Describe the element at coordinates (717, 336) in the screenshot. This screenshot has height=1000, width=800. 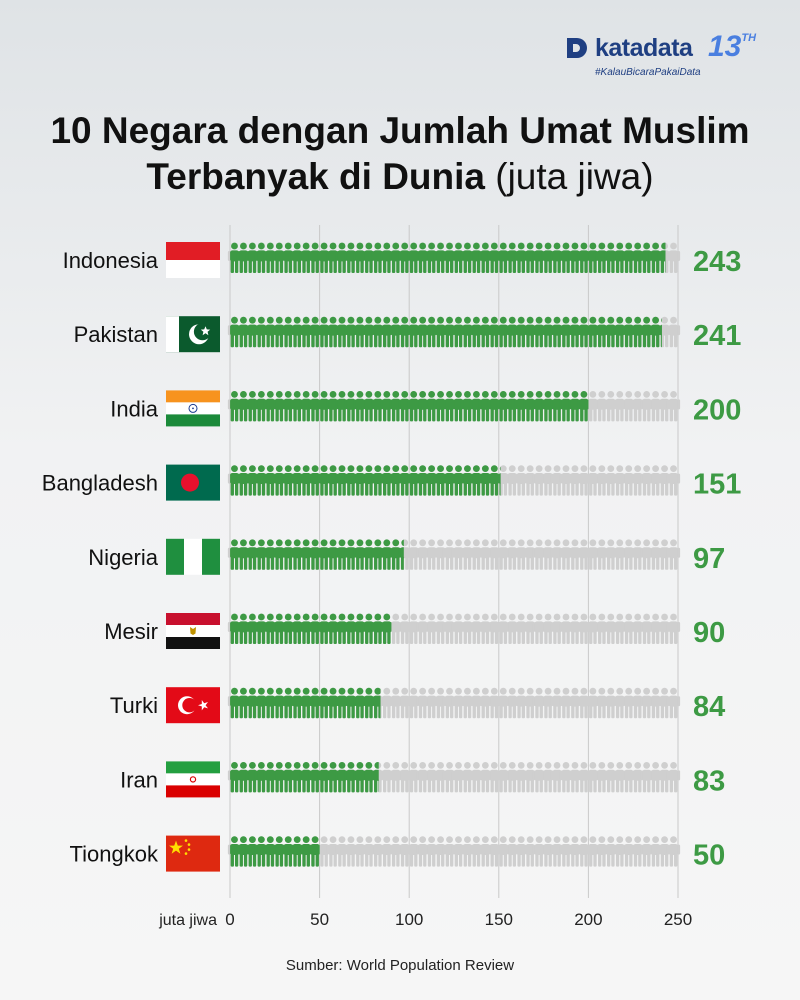
I see `value-label: 241` at that location.